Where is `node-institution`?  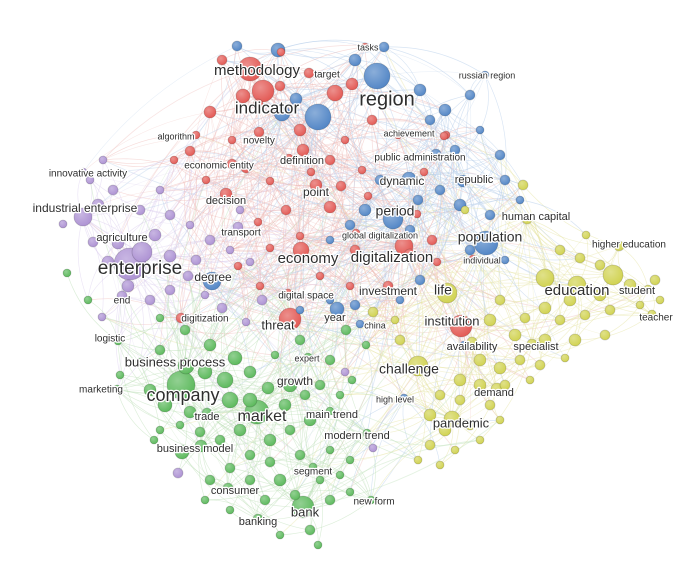 node-institution is located at coordinates (461, 326).